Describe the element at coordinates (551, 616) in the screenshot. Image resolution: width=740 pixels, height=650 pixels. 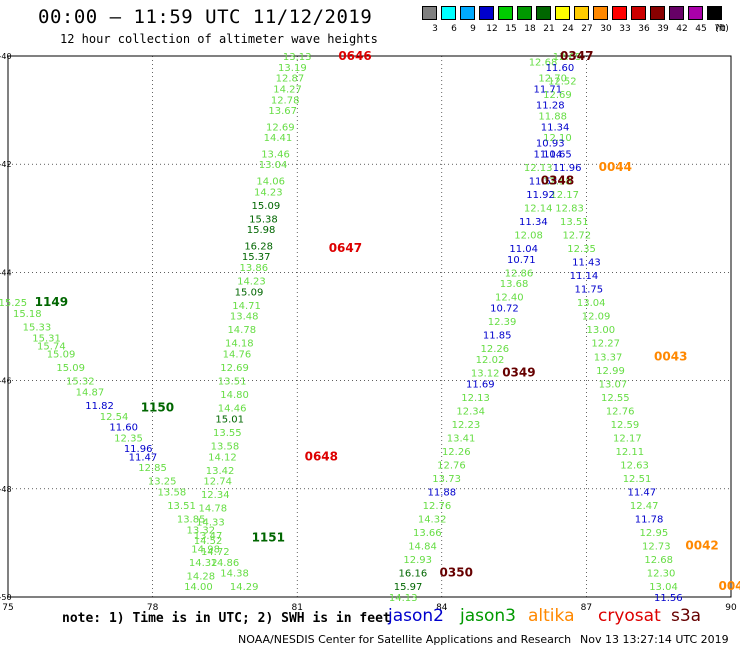
I see `satellite-altika: altika` at that location.